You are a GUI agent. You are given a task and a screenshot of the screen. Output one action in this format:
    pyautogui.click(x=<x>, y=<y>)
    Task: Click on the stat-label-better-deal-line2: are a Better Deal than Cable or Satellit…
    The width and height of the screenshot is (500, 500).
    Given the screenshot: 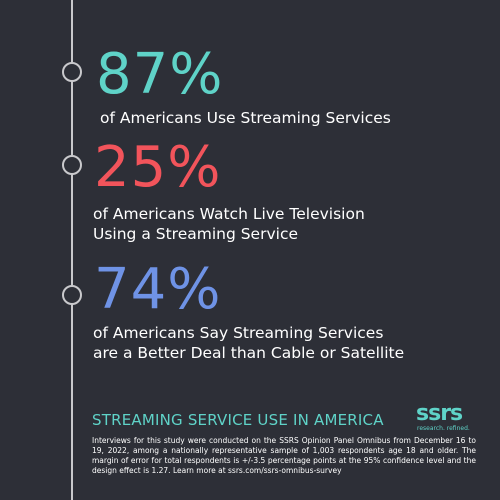 What is the action you would take?
    pyautogui.click(x=249, y=353)
    